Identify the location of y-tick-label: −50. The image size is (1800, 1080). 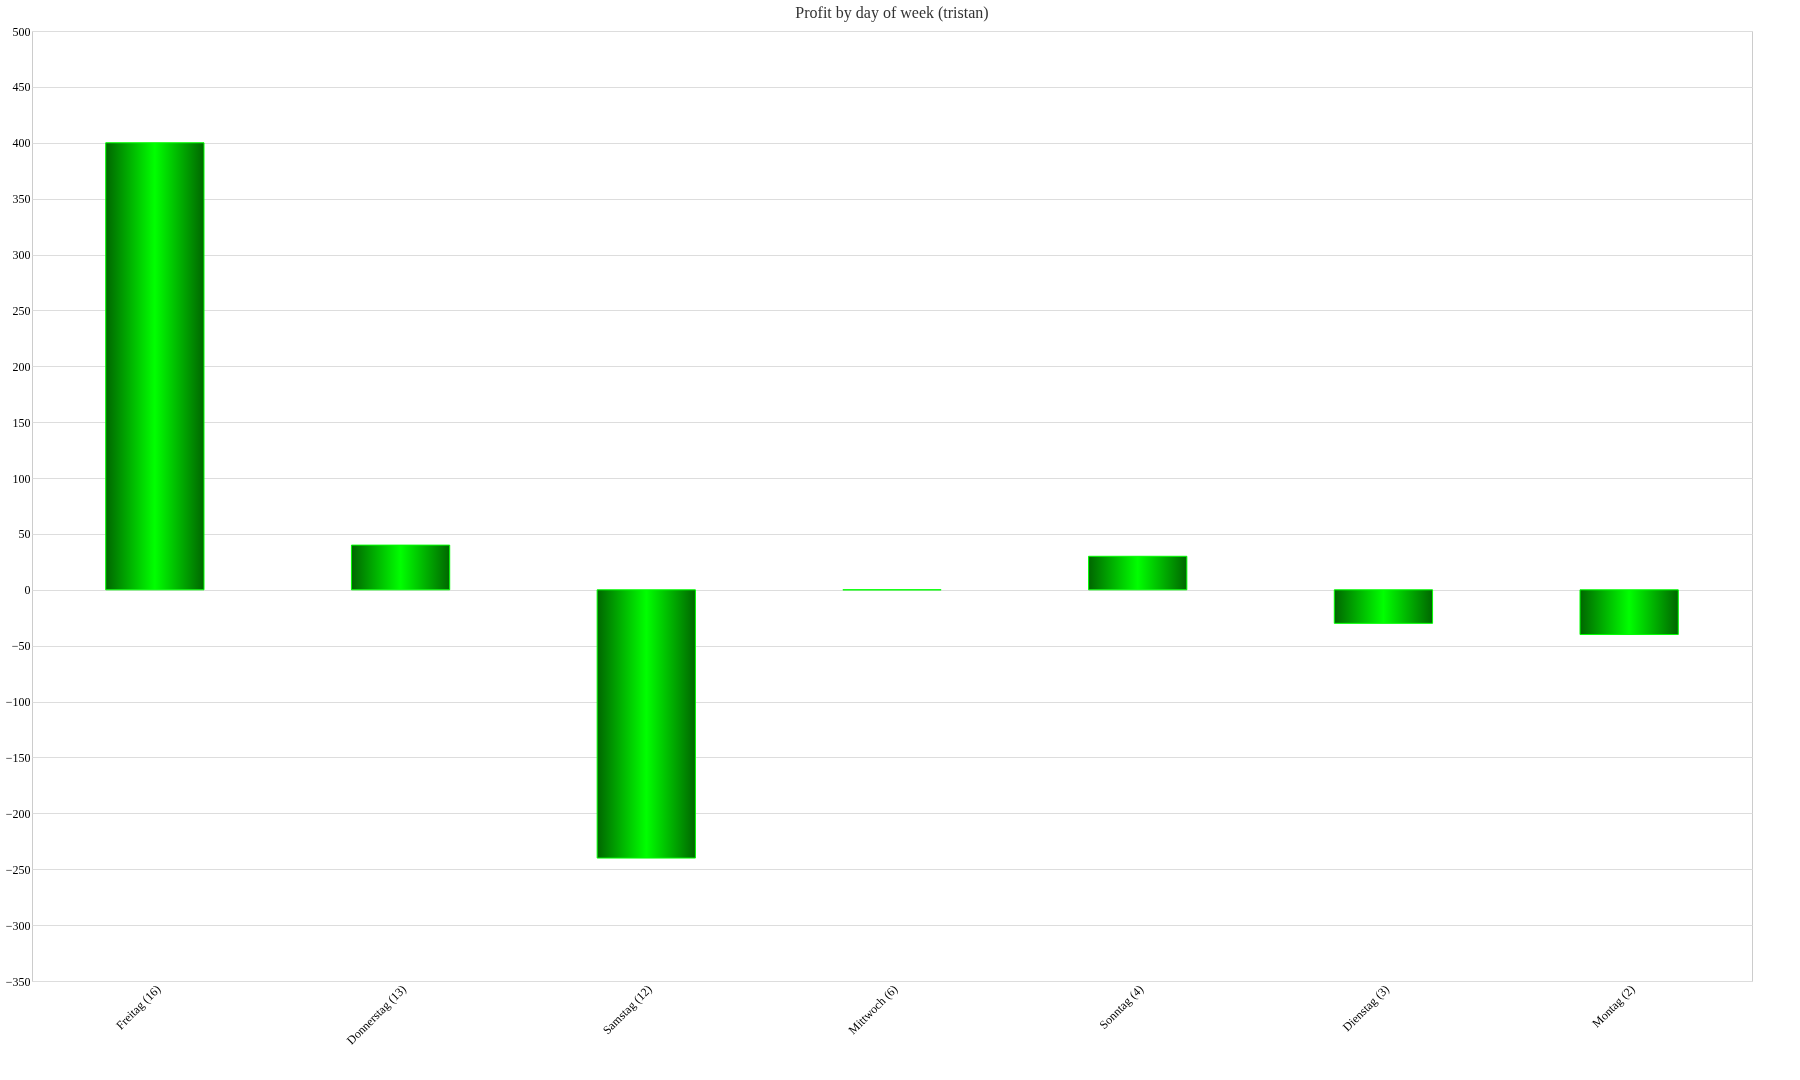
(21, 646).